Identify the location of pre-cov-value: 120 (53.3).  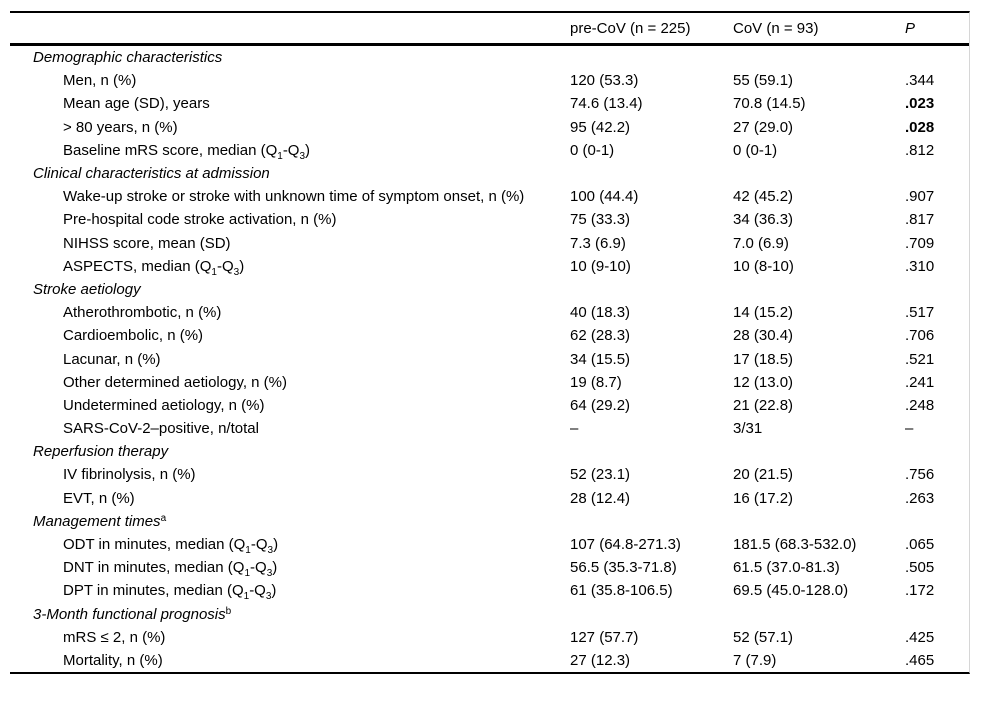
(604, 81).